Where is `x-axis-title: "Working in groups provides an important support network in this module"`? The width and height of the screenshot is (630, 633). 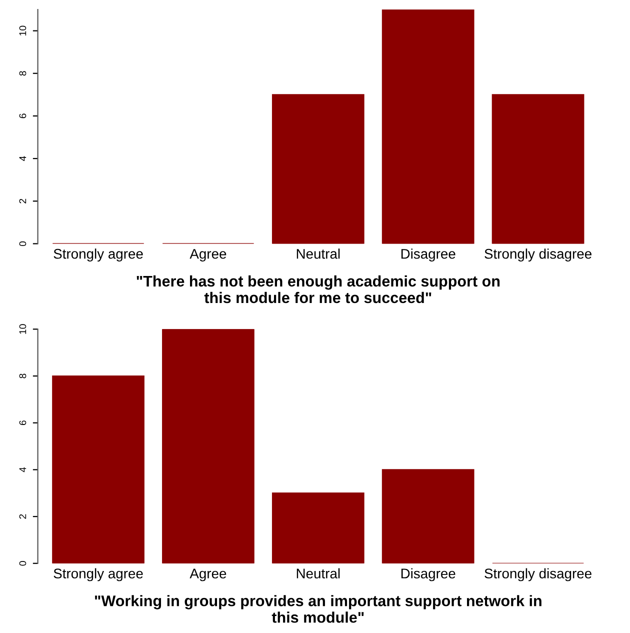 x-axis-title: "Working in groups provides an important support network in this module" is located at coordinates (318, 609).